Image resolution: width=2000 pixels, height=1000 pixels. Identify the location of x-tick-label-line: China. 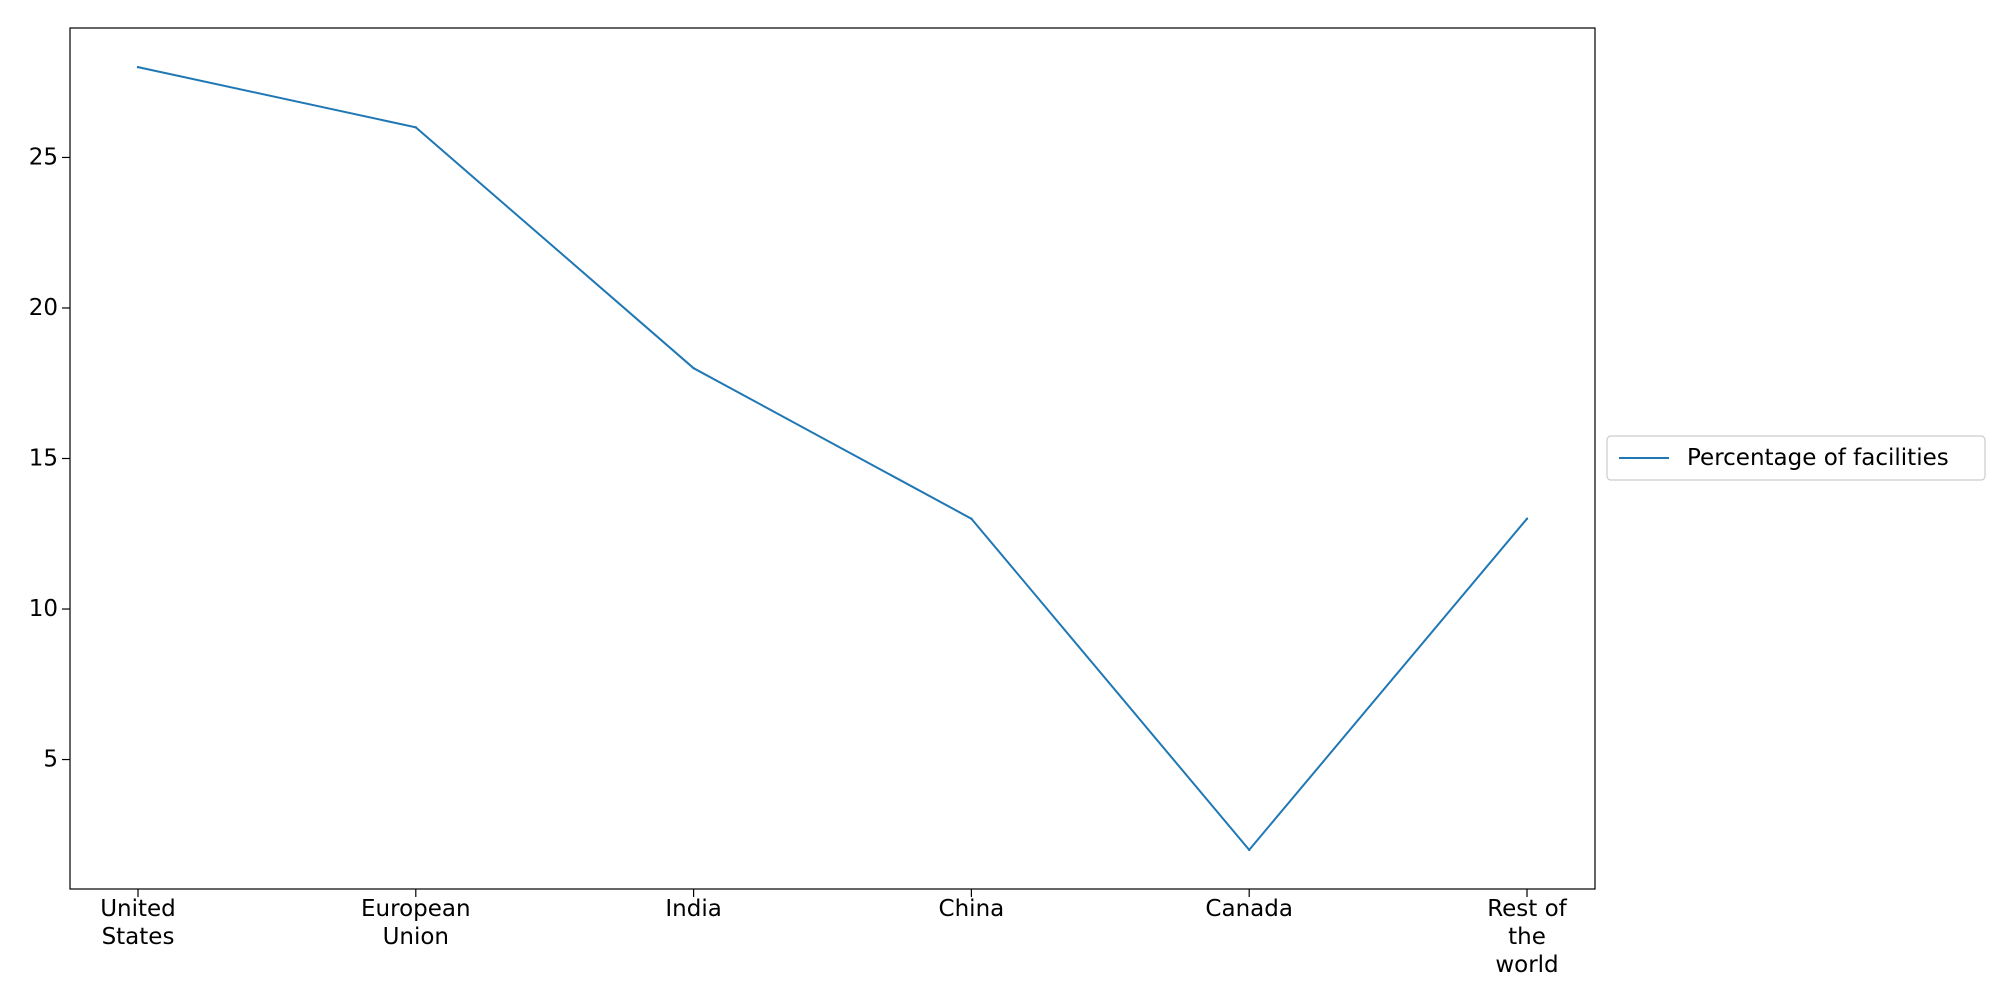
(972, 909).